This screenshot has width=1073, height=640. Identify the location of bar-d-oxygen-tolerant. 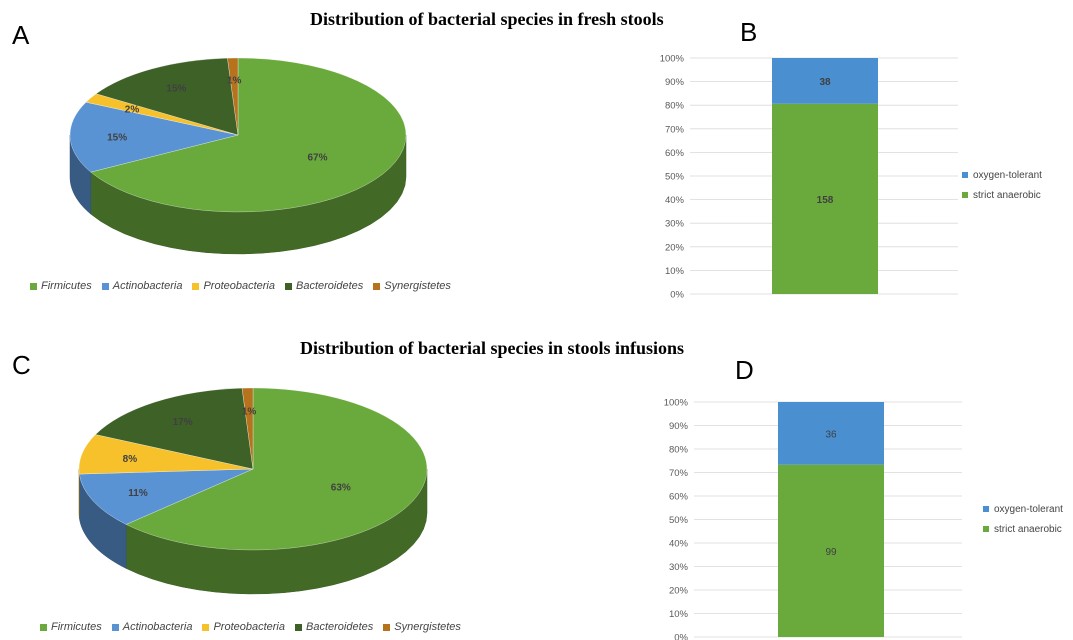
(831, 433).